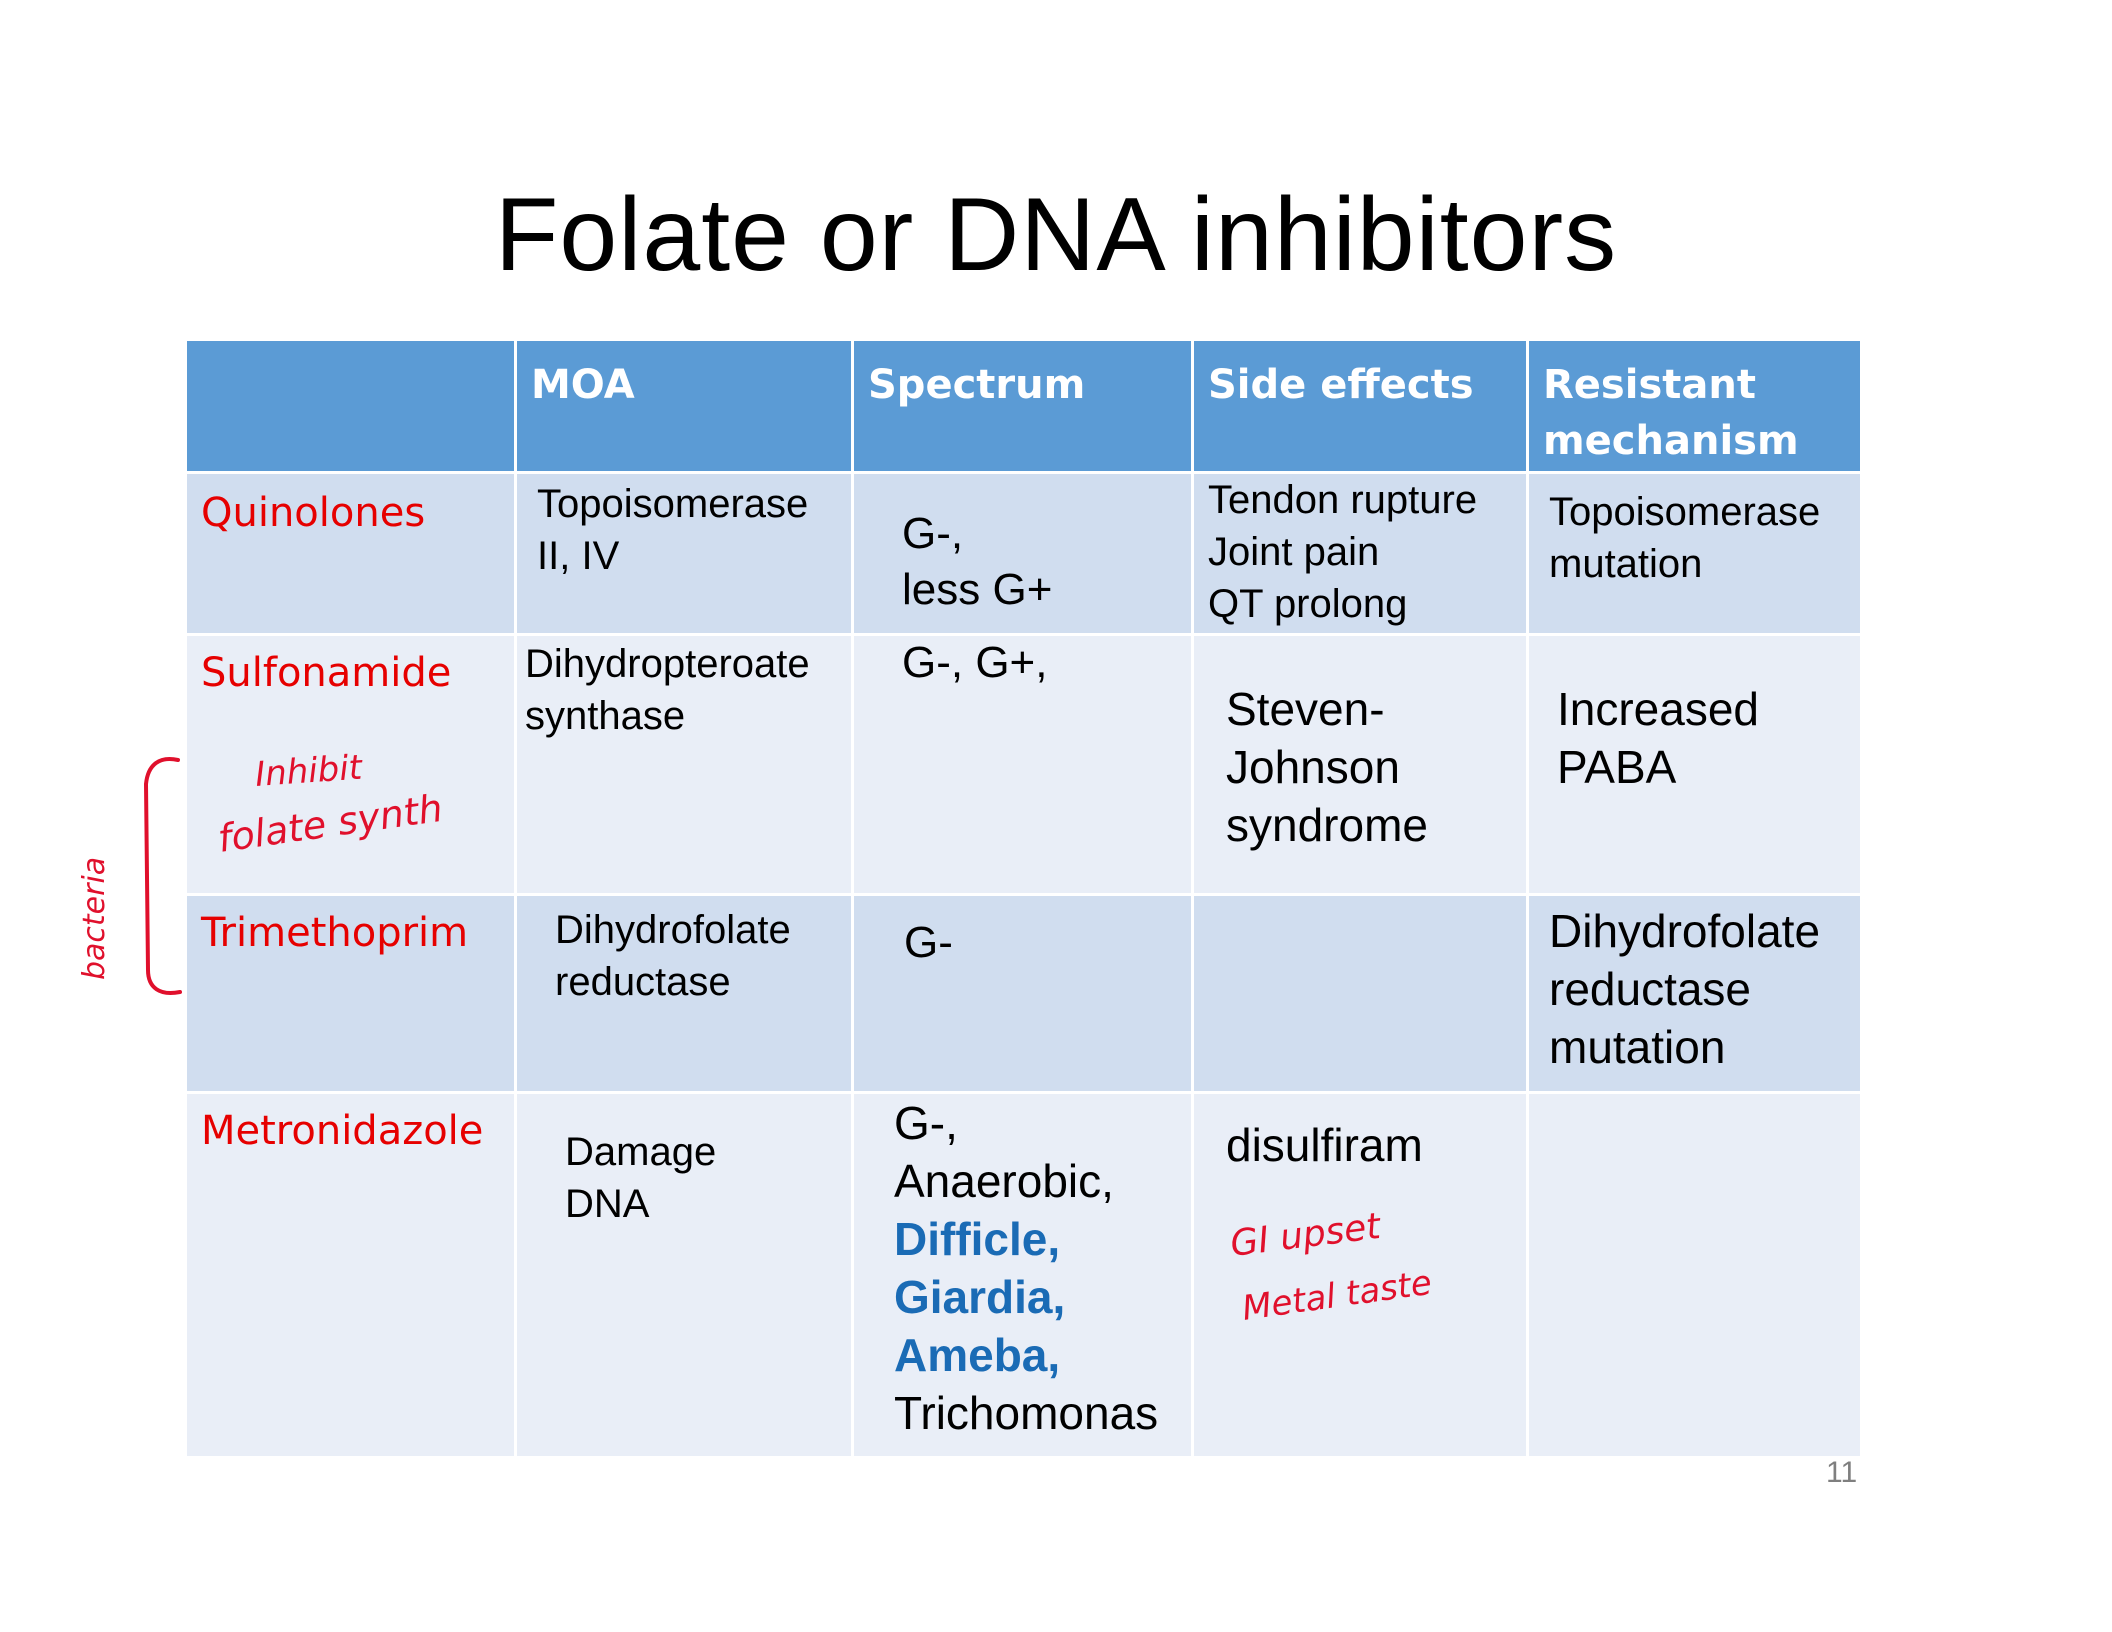 This screenshot has height=1632, width=2112. I want to click on drug-name: Metronidazole, so click(342, 1131).